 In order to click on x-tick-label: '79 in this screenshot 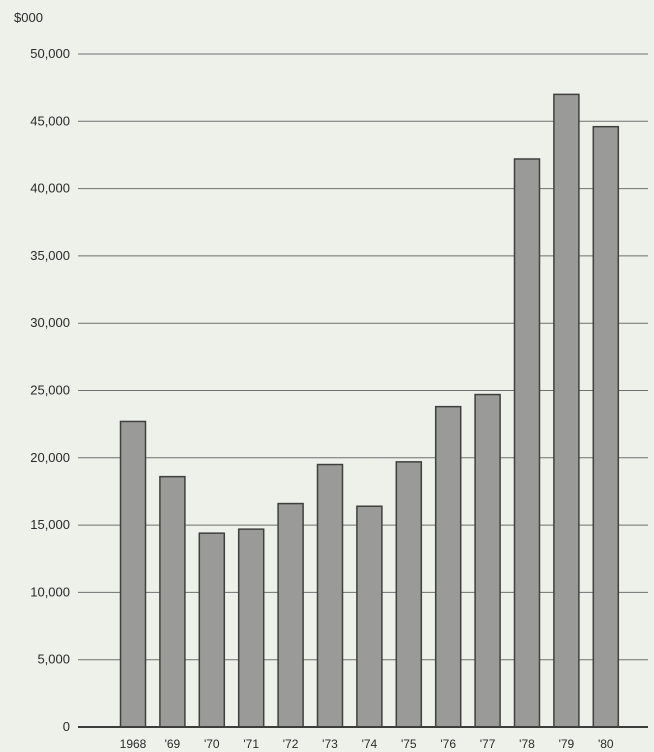, I will do `click(567, 744)`.